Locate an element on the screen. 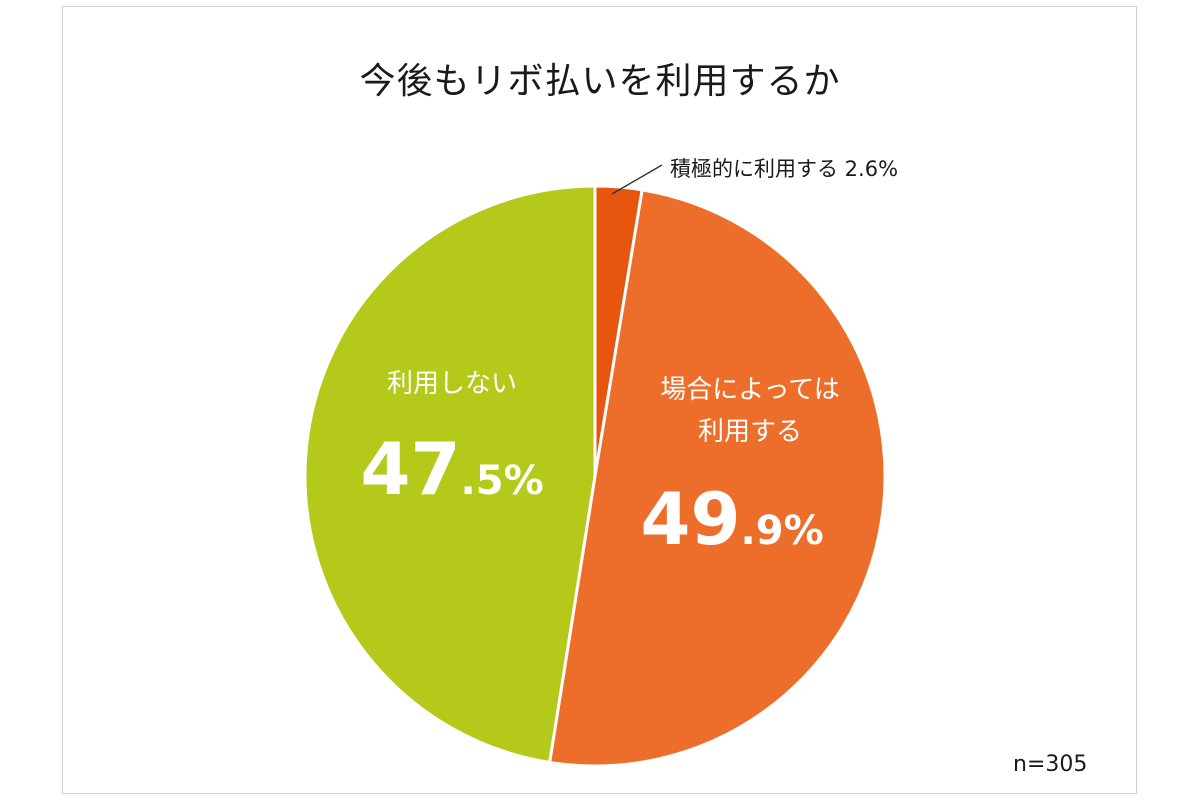 The image size is (1200, 800). slice-label-group: 場合によっては 利用する 49.9% is located at coordinates (739, 468).